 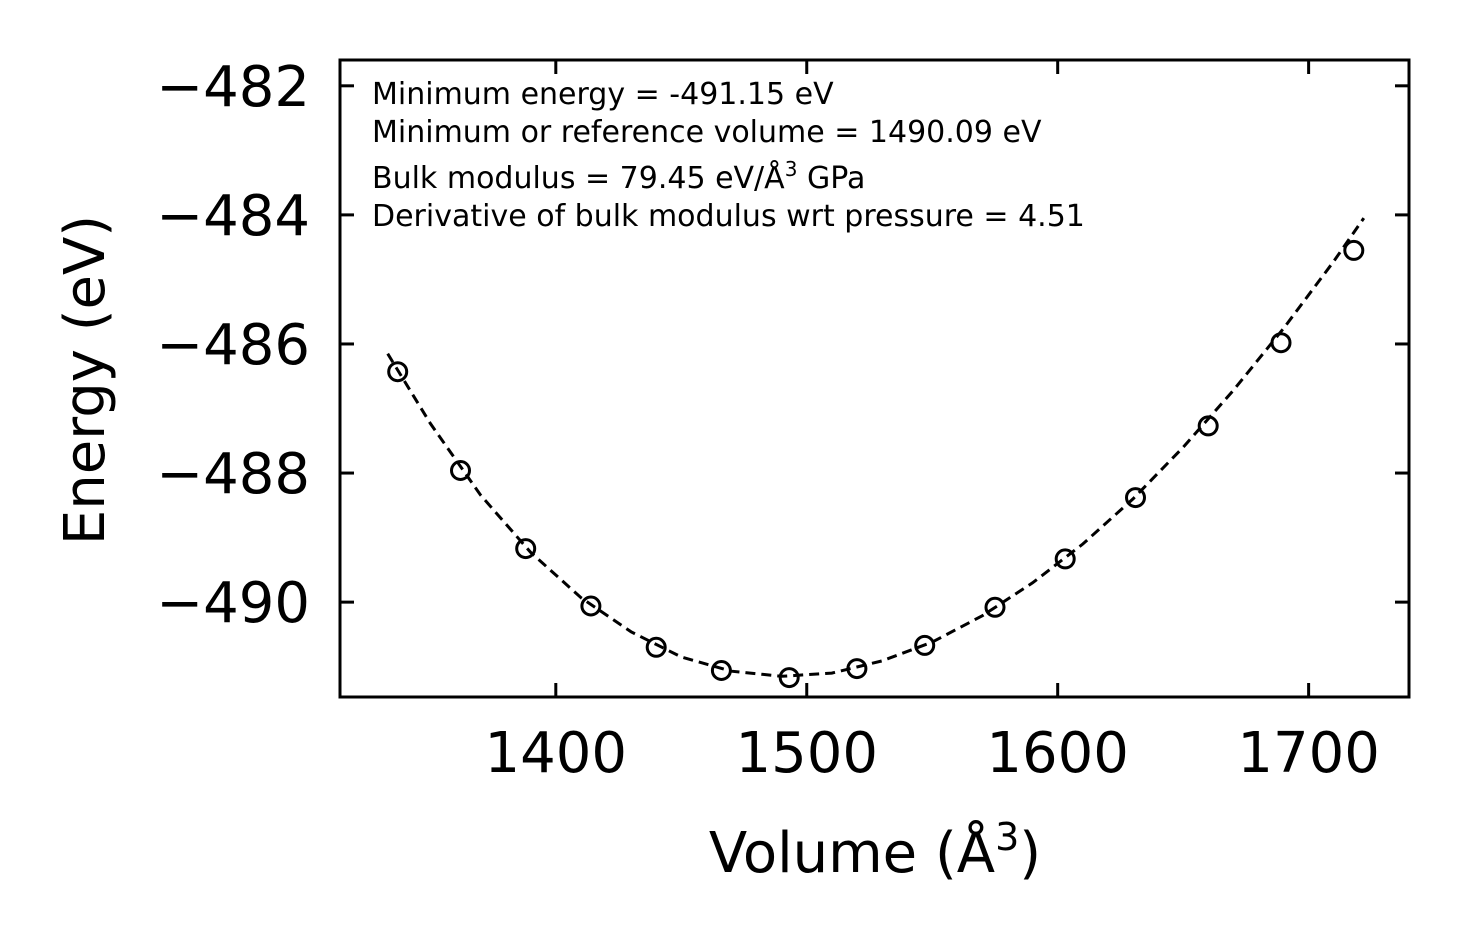 I want to click on x-tick-label: 1700, so click(x=1308, y=753).